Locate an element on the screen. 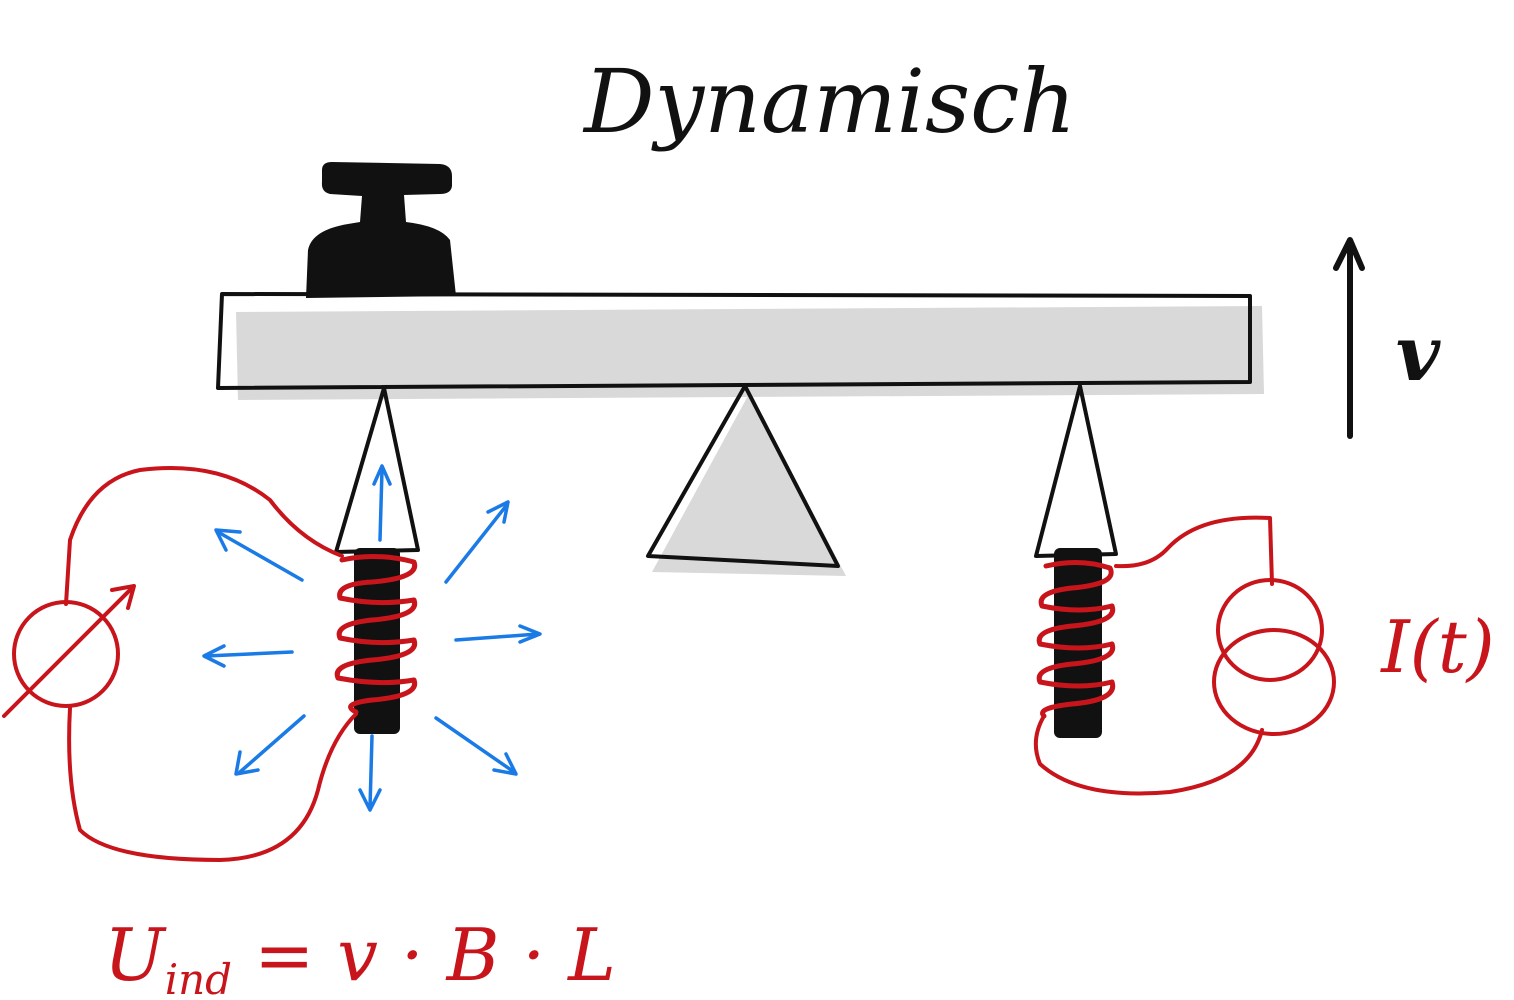 This screenshot has width=1514, height=1000. current-source-icon is located at coordinates (1274, 657).